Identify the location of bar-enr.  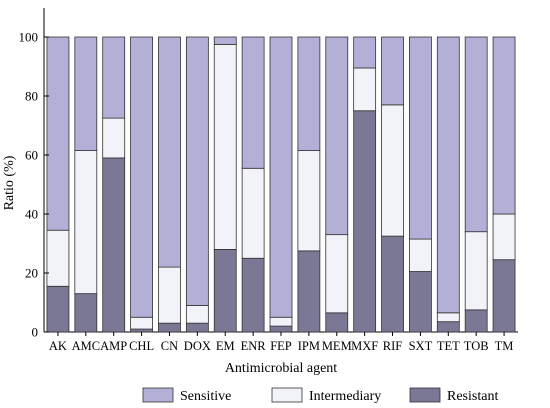
(253, 184).